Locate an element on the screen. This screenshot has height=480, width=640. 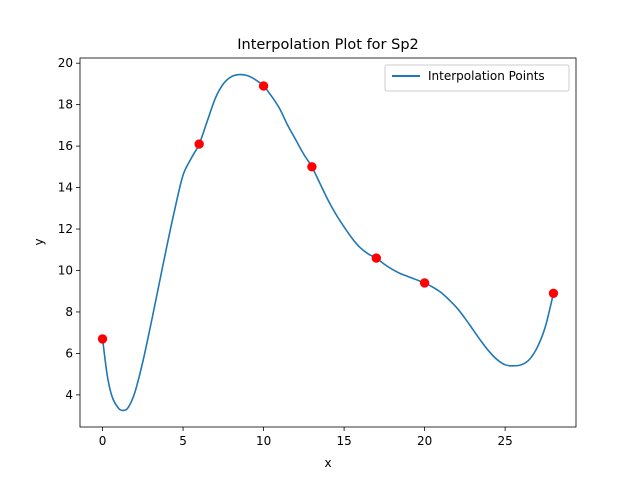
legend-box is located at coordinates (477, 78).